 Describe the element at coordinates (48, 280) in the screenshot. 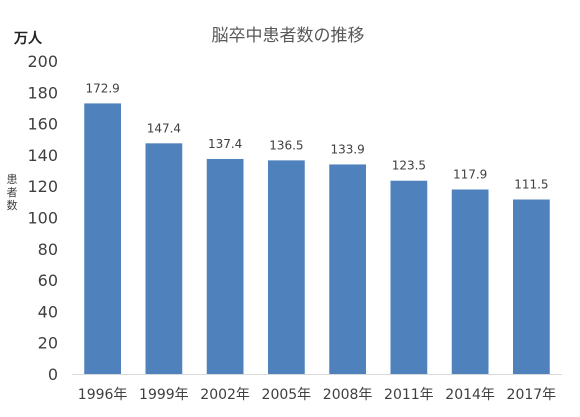

I see `y-tick-label: 60` at that location.